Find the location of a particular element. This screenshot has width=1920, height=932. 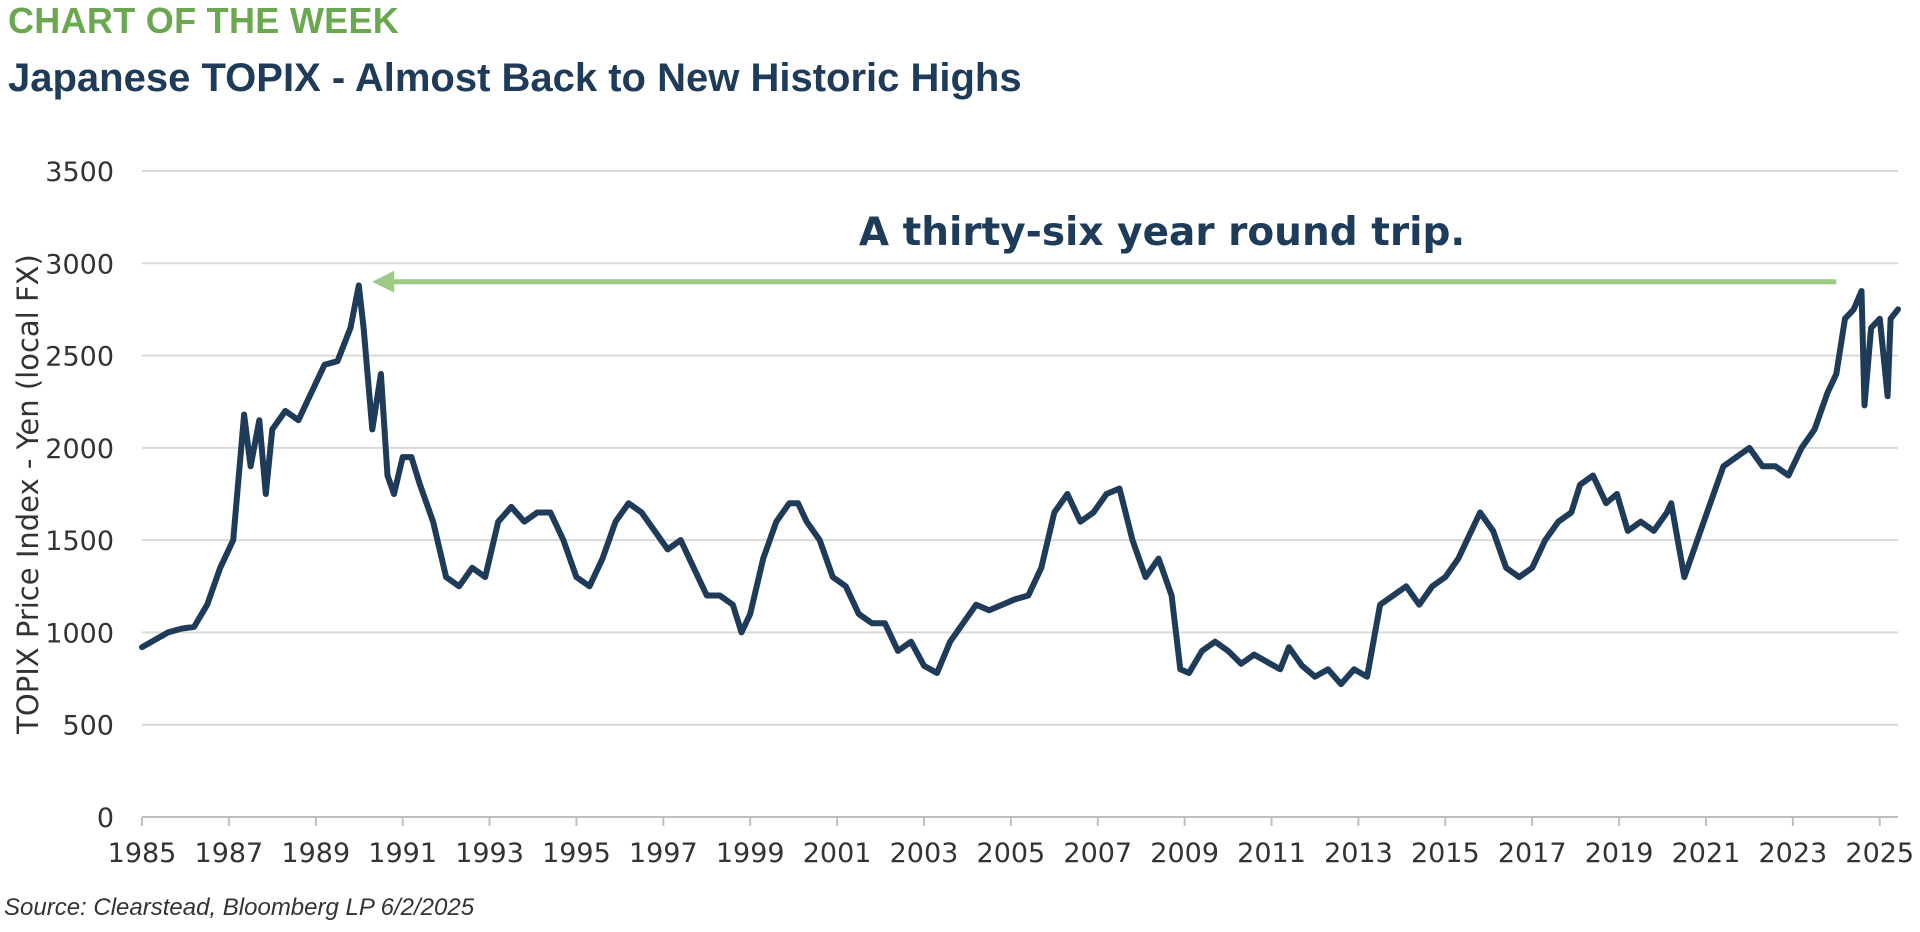

x-tick-label: 1993 is located at coordinates (489, 853).